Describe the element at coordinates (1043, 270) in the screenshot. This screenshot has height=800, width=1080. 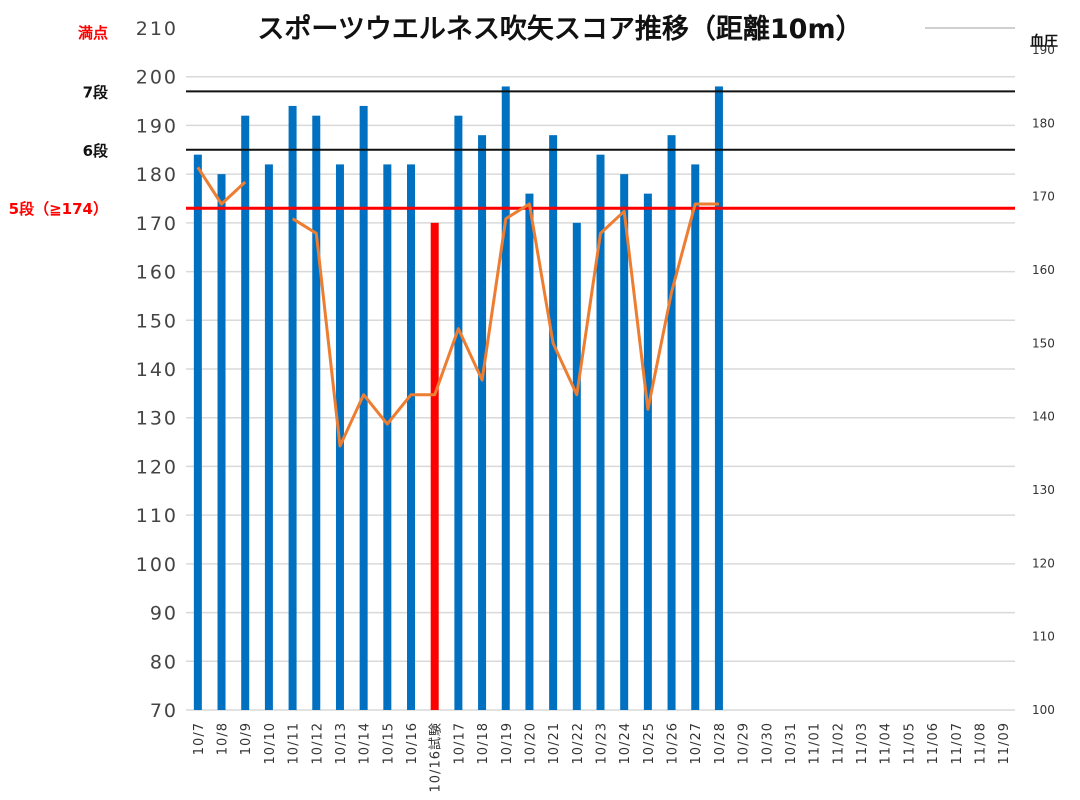
I see `y-tick-label-right: 160` at that location.